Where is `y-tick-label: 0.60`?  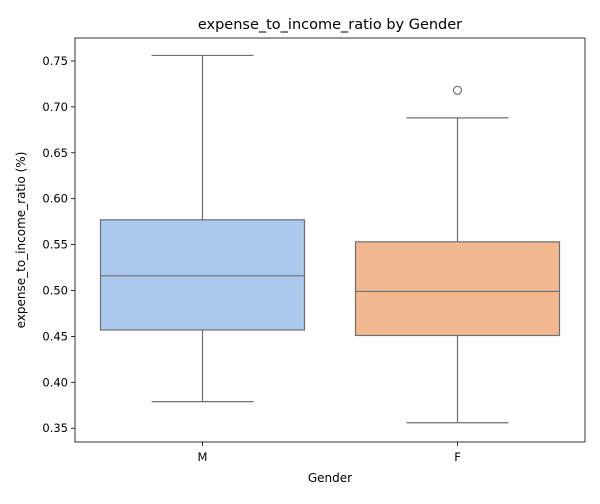
y-tick-label: 0.60 is located at coordinates (55, 199).